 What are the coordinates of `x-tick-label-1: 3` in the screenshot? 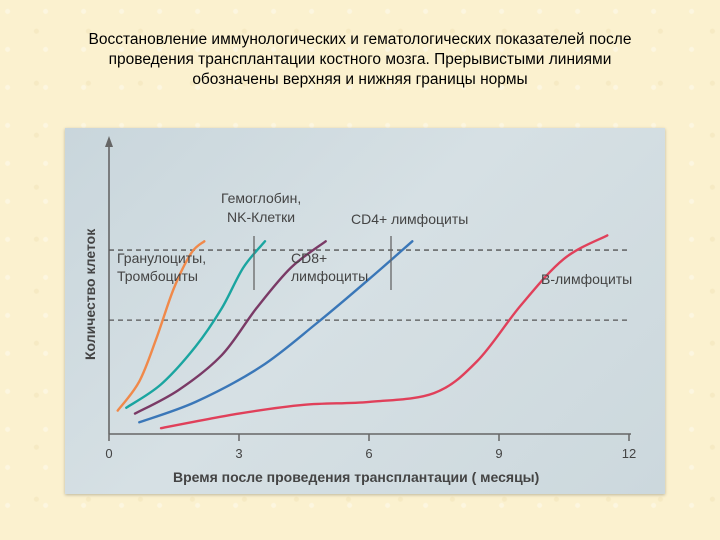 It's located at (238, 453).